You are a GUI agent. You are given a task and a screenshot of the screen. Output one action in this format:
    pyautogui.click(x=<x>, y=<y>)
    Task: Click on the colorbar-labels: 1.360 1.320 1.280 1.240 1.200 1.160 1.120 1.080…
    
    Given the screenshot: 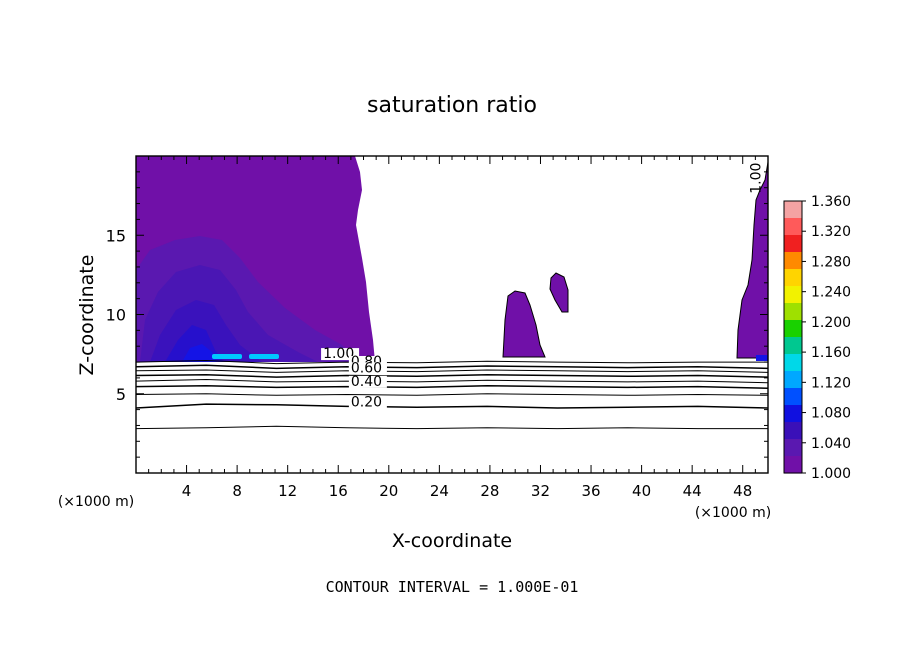 What is the action you would take?
    pyautogui.click(x=826, y=338)
    